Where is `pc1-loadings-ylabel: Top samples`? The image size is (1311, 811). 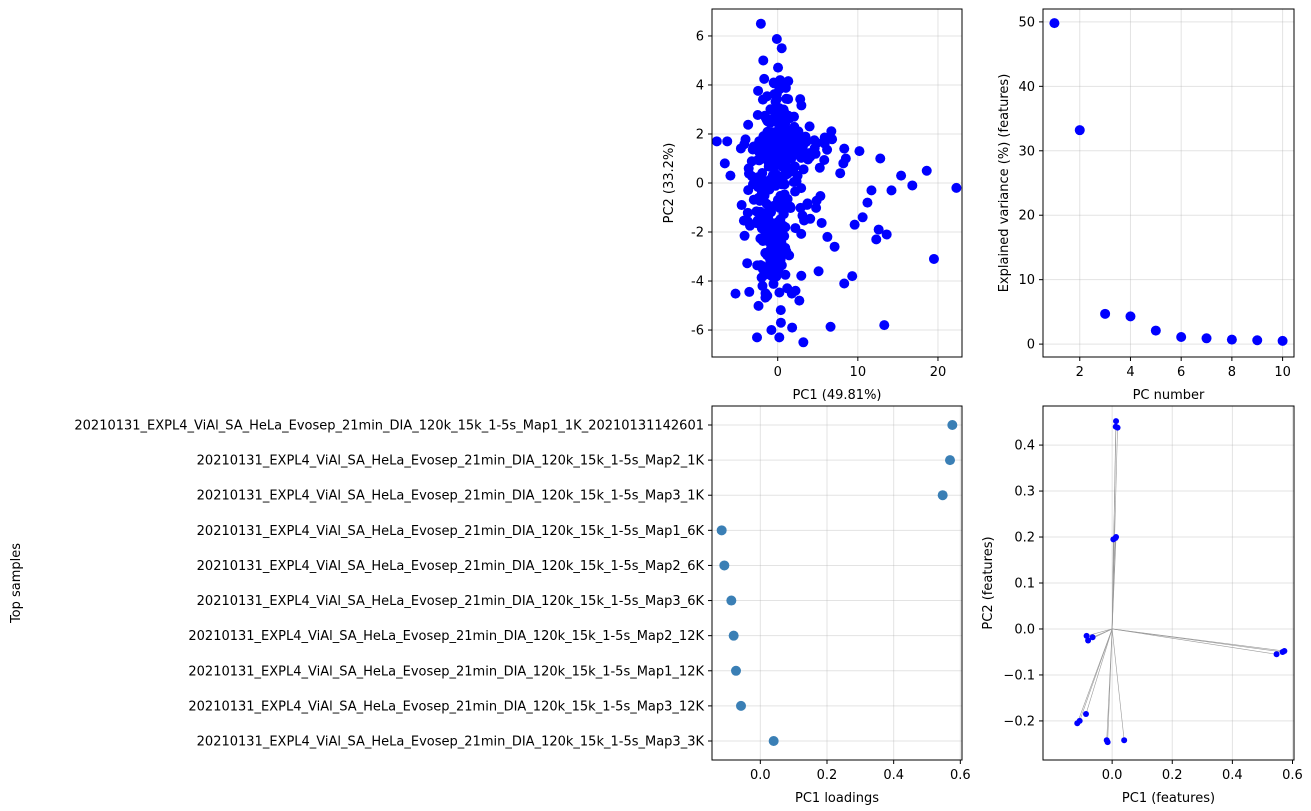
pc1-loadings-ylabel: Top samples is located at coordinates (16, 583).